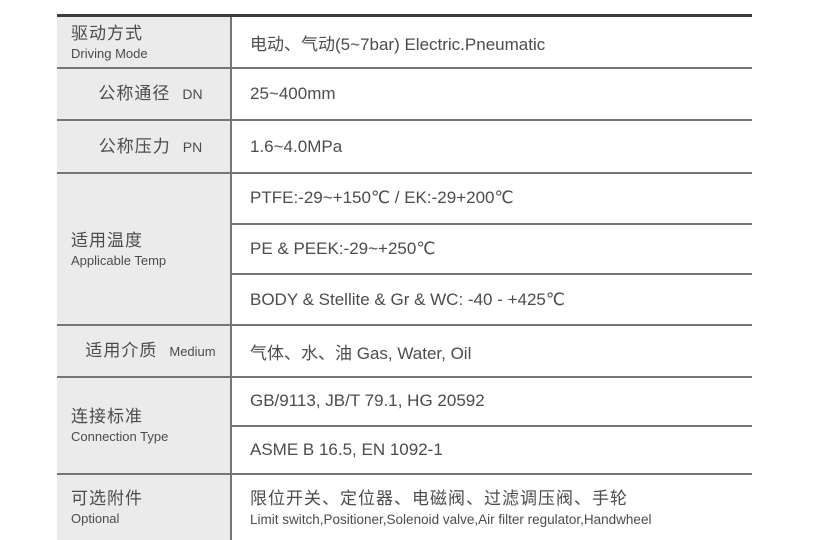  What do you see at coordinates (144, 42) in the screenshot?
I see `row-header-driving-mode: 驱动方式 Driving Mode` at bounding box center [144, 42].